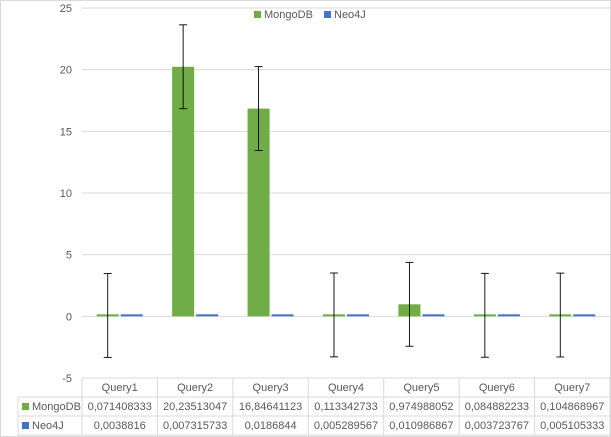 The image size is (611, 437). What do you see at coordinates (271, 388) in the screenshot?
I see `x-category-label: Query3` at bounding box center [271, 388].